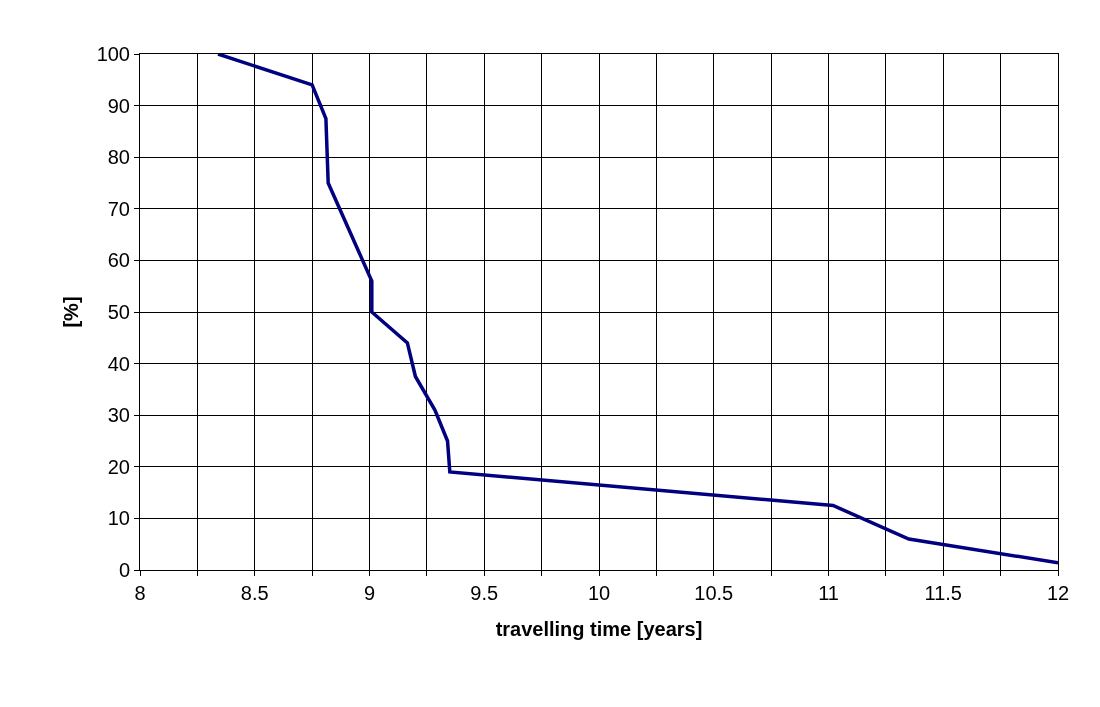 The width and height of the screenshot is (1100, 707). I want to click on y-tick-label: 70, so click(118, 208).